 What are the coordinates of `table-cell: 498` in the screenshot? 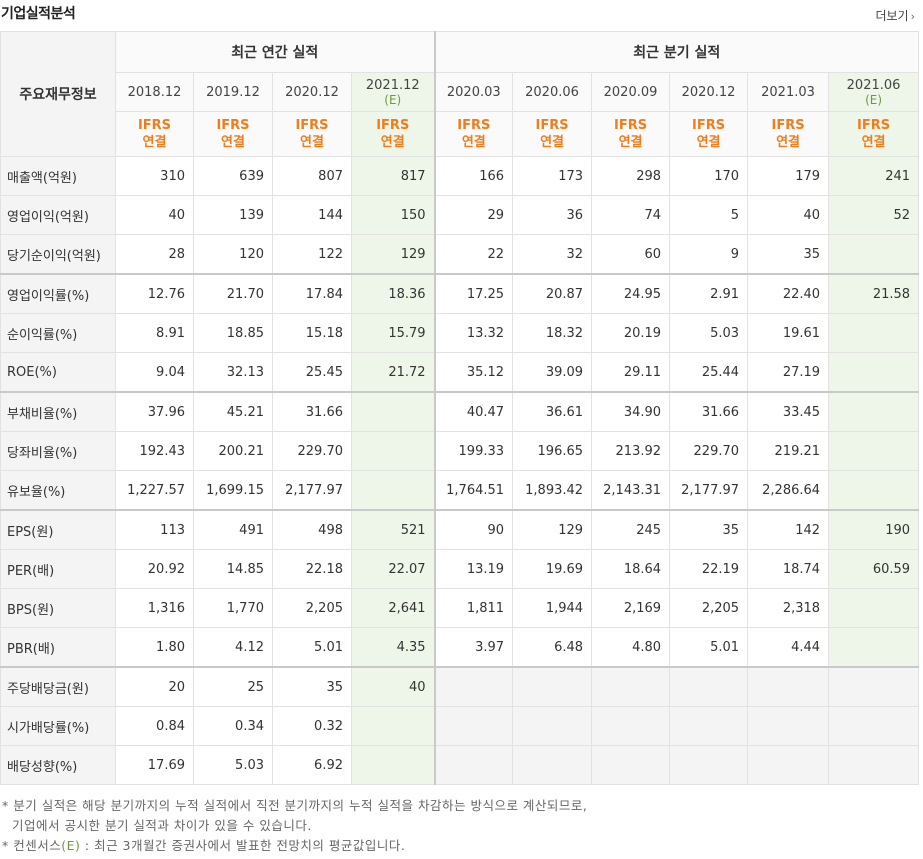 It's located at (312, 529).